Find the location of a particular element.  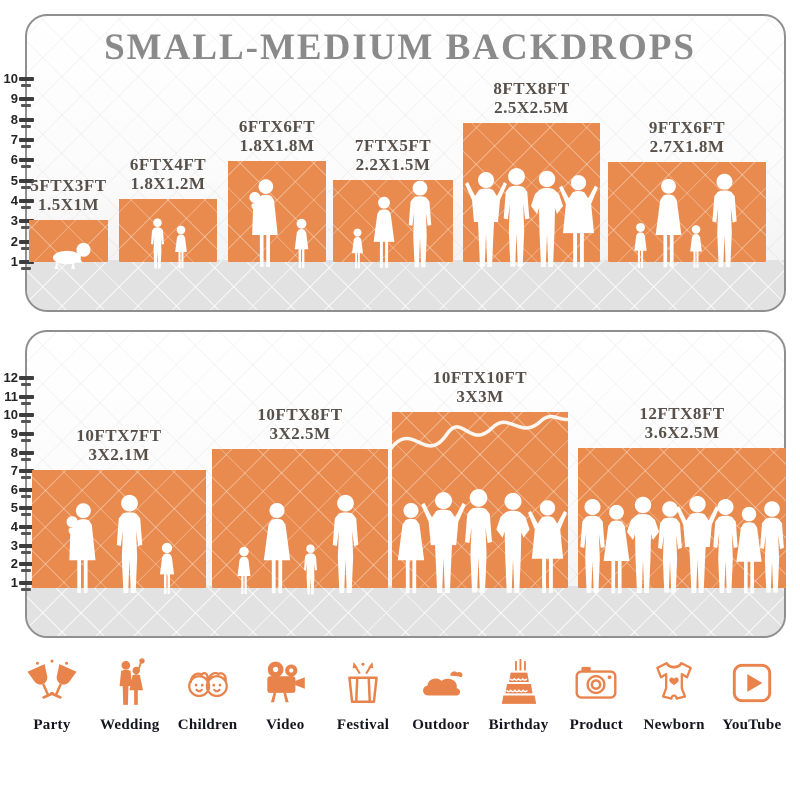

woman-silhouette is located at coordinates (277, 549).